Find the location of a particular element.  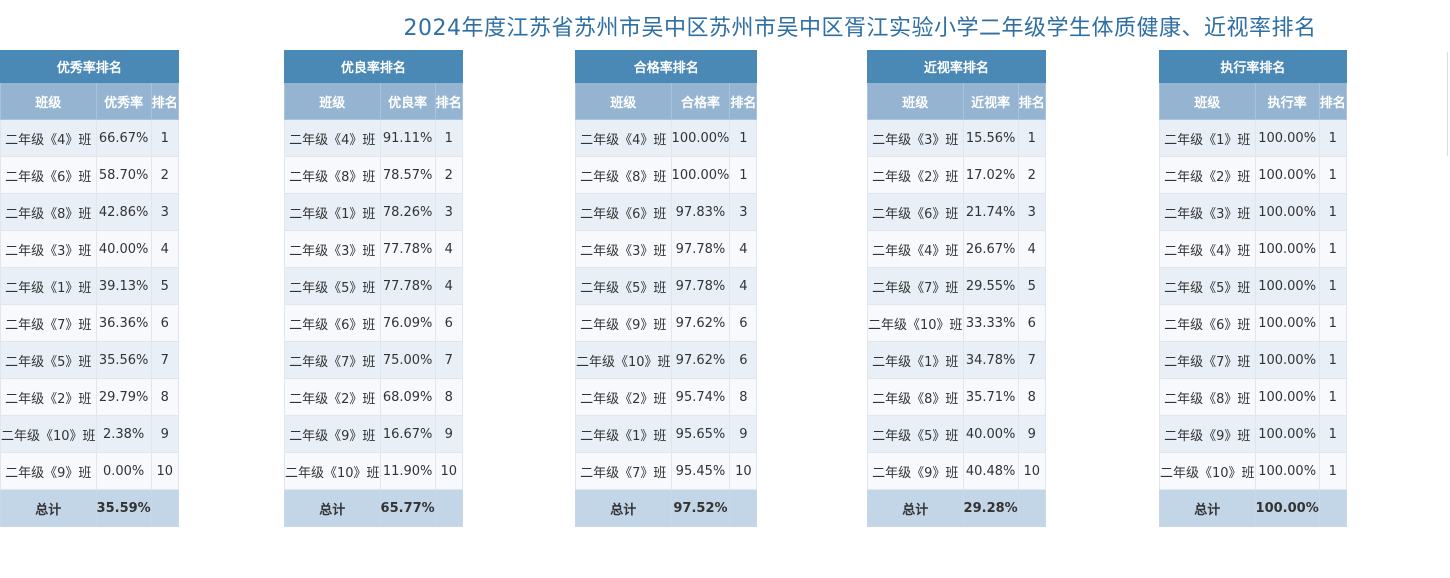

value-cell: 34.78% is located at coordinates (990, 360).